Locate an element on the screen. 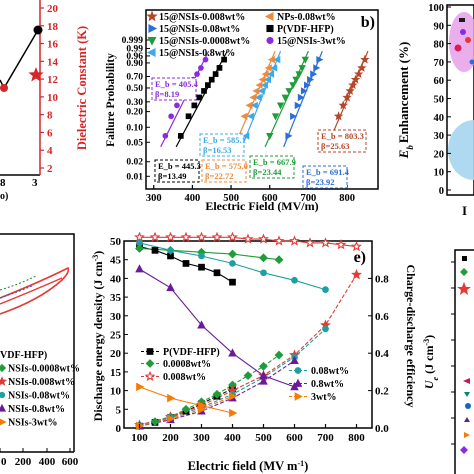  panel-rt-ticks: 0 10 20 30 40 50 60 70 80 90 100 is located at coordinates (439, 100).